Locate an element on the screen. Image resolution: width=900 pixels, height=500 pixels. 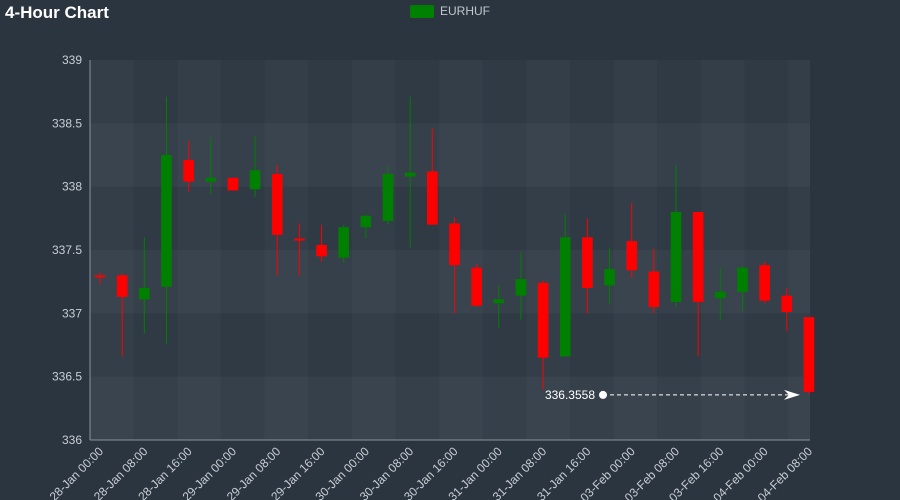
y-tick-label: 336.5 is located at coordinates (67, 377).